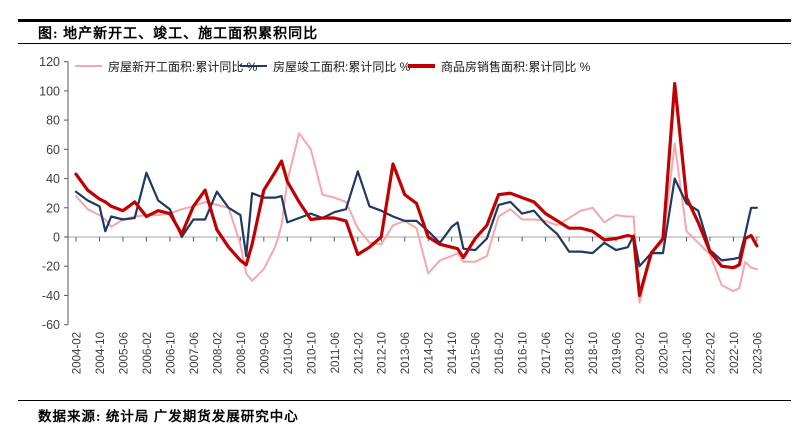  I want to click on legend-item-sales: 商品房销售面积:累计同比 %, so click(499, 66).